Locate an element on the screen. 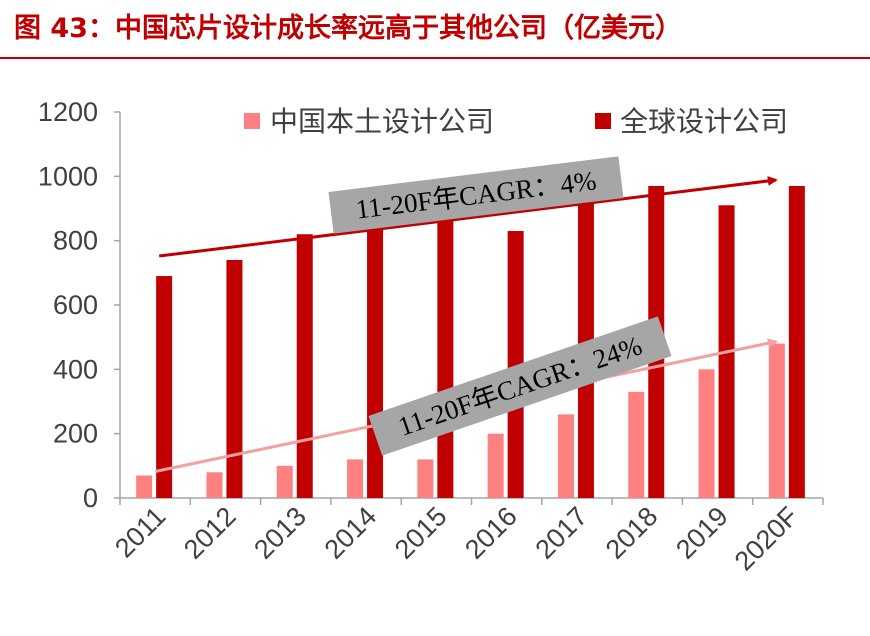 This screenshot has height=636, width=870. x-tick-label: 2014 is located at coordinates (351, 533).